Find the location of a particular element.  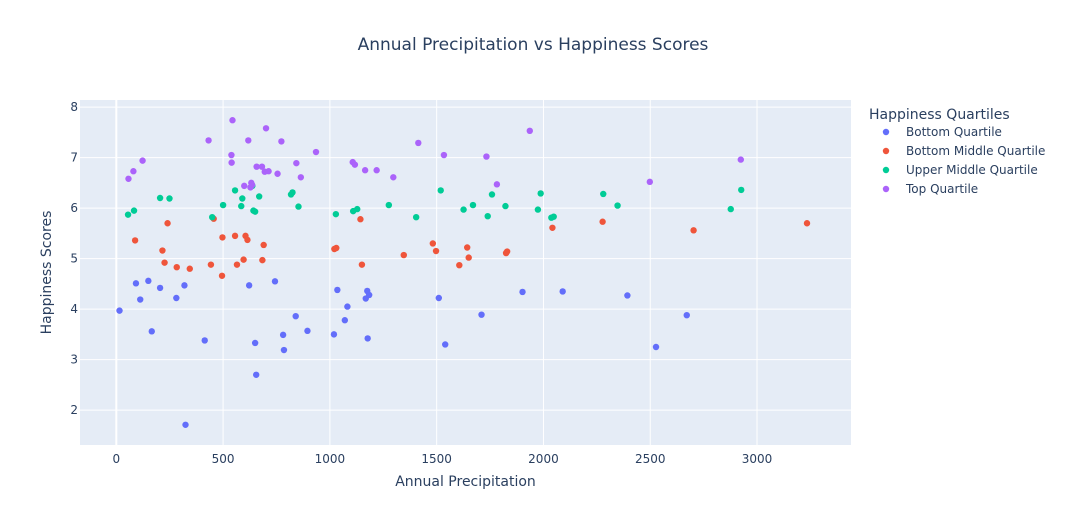

x-tick-label: 2500 is located at coordinates (650, 459).